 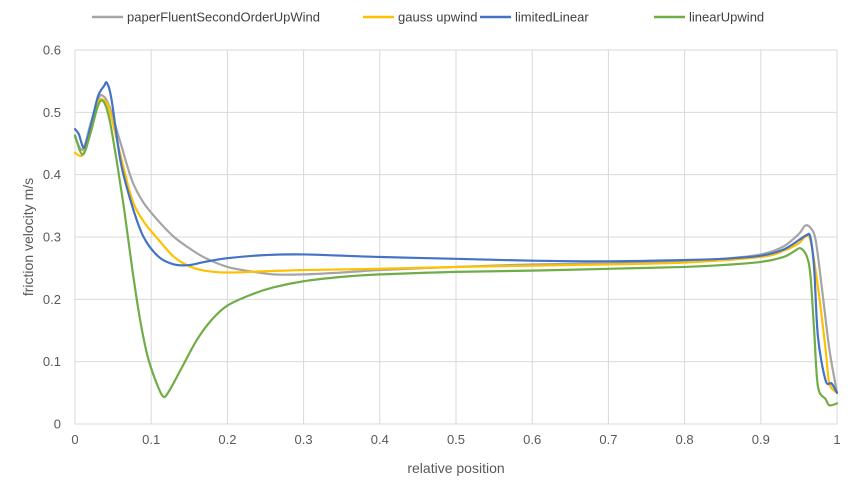 I want to click on x-tick-label: 0.6, so click(x=532, y=439).